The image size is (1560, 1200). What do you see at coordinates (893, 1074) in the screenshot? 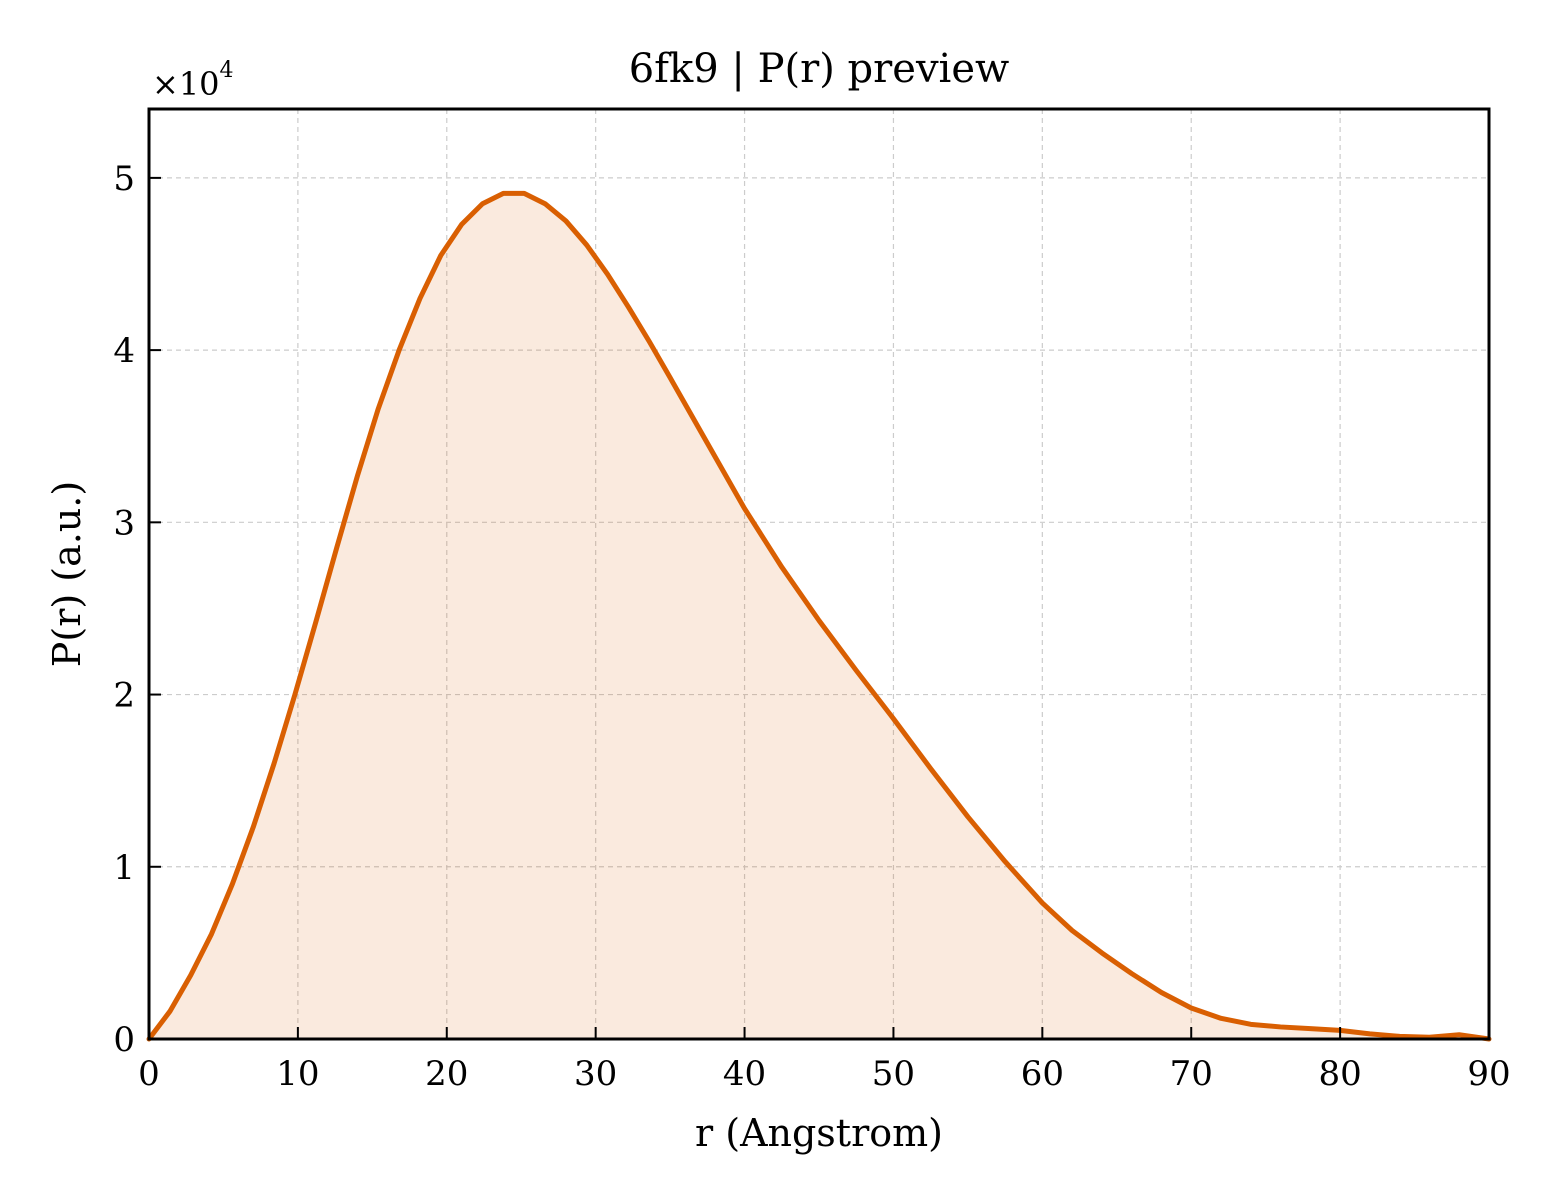
I see `x-tick-label: 50` at bounding box center [893, 1074].